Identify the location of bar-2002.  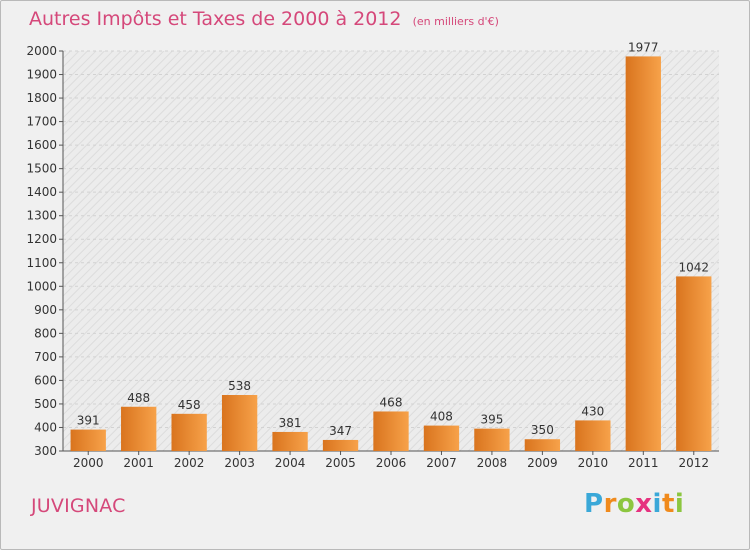
(189, 432).